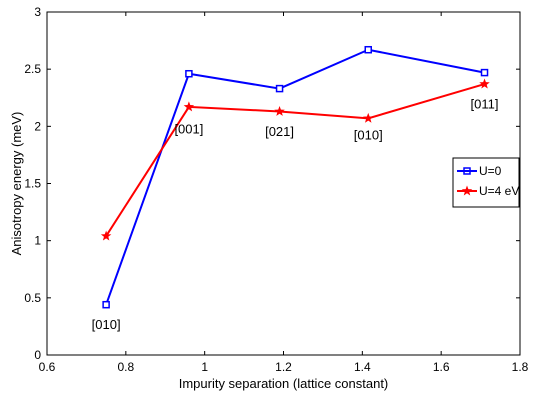 This screenshot has width=544, height=396. Describe the element at coordinates (467, 171) in the screenshot. I see `legend-marker-u0` at that location.